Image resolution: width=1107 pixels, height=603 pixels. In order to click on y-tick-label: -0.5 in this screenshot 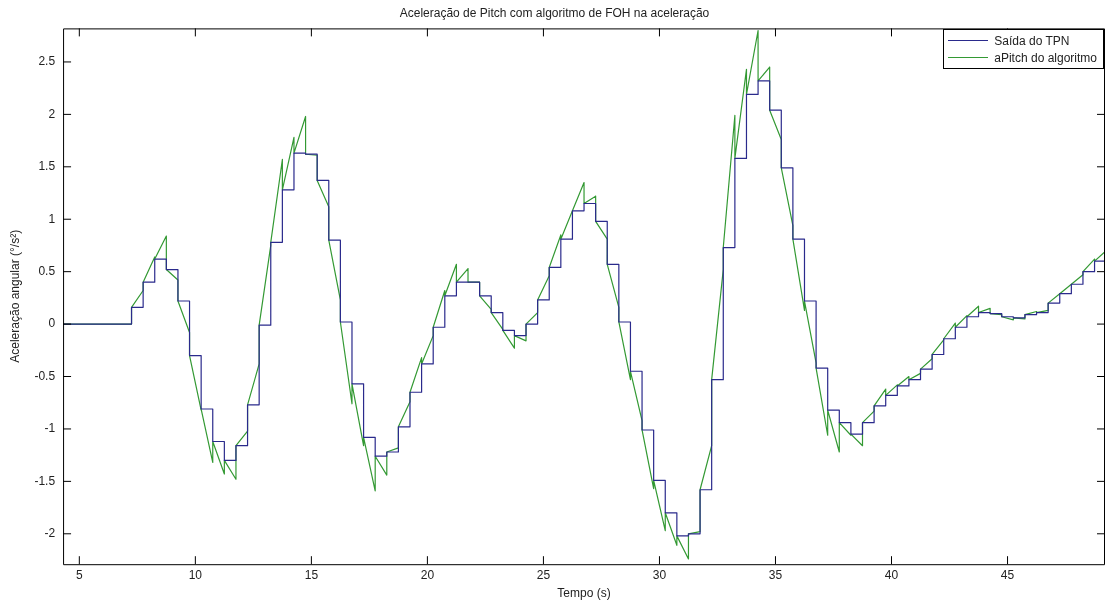, I will do `click(45, 375)`.